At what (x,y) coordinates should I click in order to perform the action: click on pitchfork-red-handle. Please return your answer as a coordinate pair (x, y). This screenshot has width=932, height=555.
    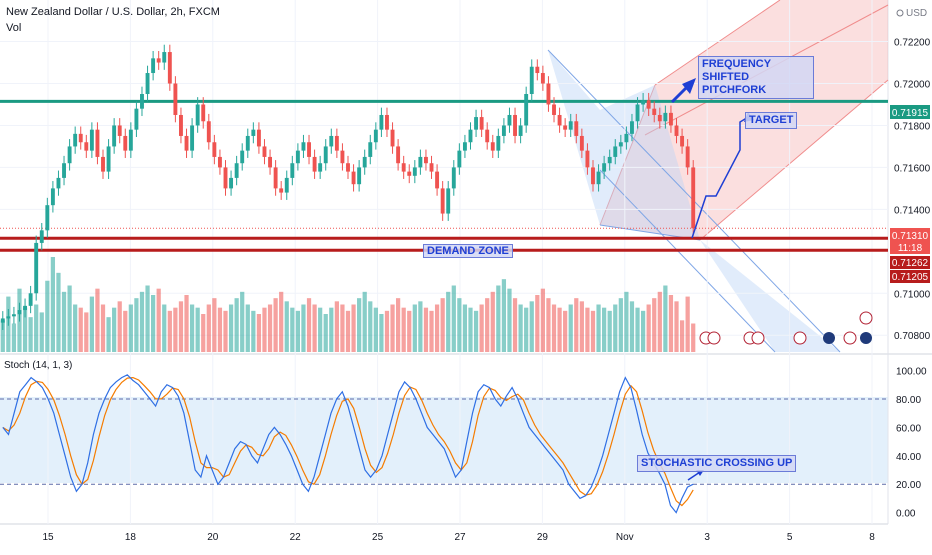
    Looking at the image, I should click on (627, 155).